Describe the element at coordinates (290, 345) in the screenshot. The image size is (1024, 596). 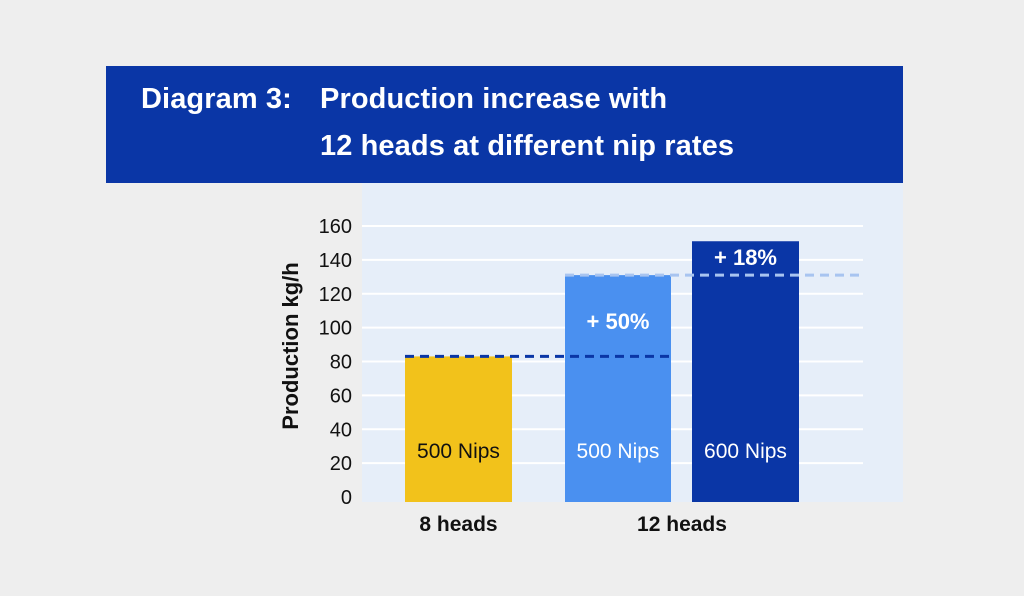
I see `y-axis-label: Production kg/h` at that location.